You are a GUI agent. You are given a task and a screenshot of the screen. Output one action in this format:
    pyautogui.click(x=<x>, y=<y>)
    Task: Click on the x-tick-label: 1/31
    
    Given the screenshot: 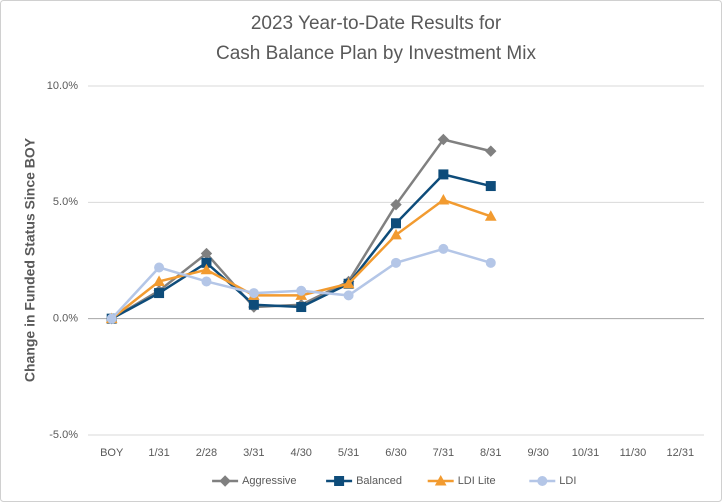 What is the action you would take?
    pyautogui.click(x=158, y=453)
    